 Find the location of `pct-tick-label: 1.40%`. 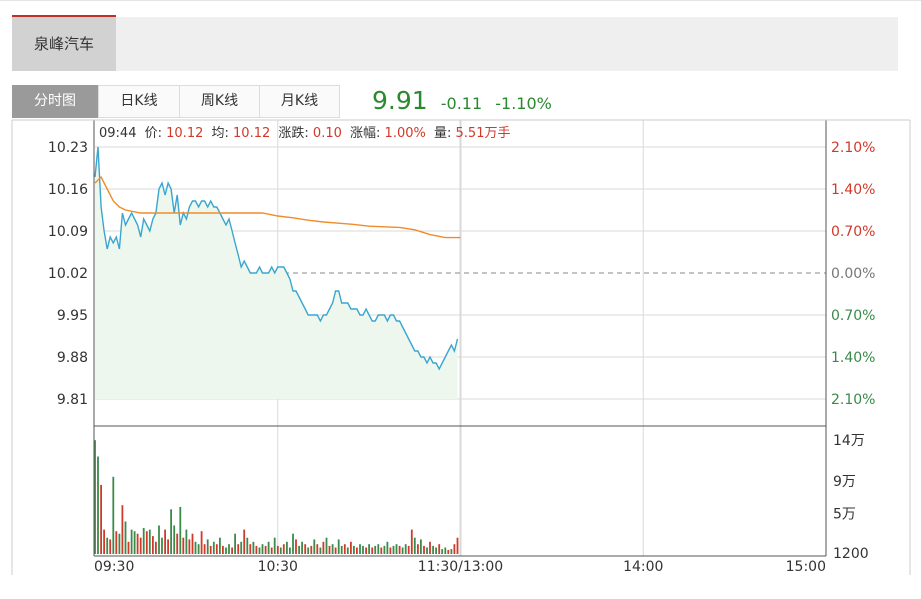

pct-tick-label: 1.40% is located at coordinates (853, 358).